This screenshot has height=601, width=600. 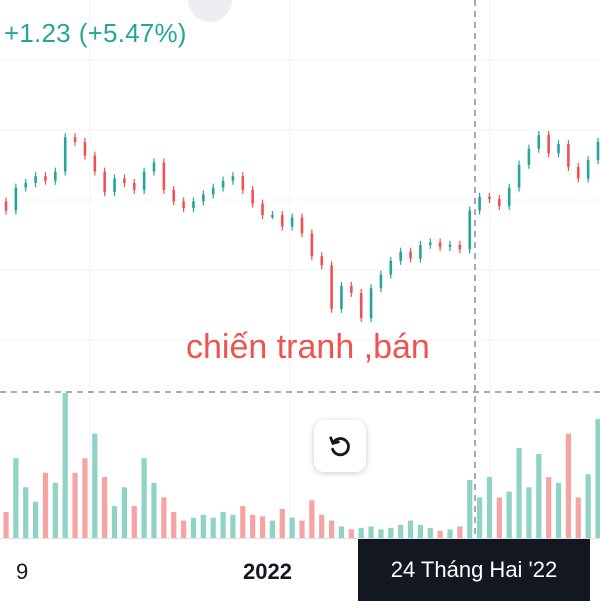 I want to click on price-change-absolute: +1.23, so click(x=37, y=33).